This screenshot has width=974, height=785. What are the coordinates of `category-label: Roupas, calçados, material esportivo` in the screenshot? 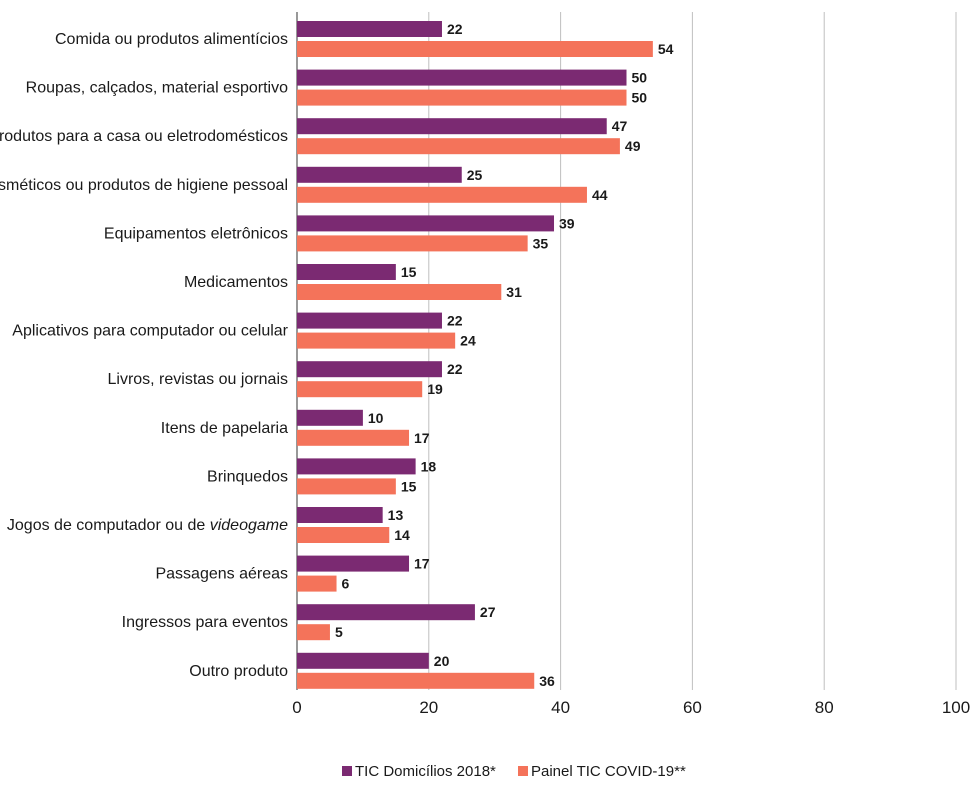 It's located at (157, 88).